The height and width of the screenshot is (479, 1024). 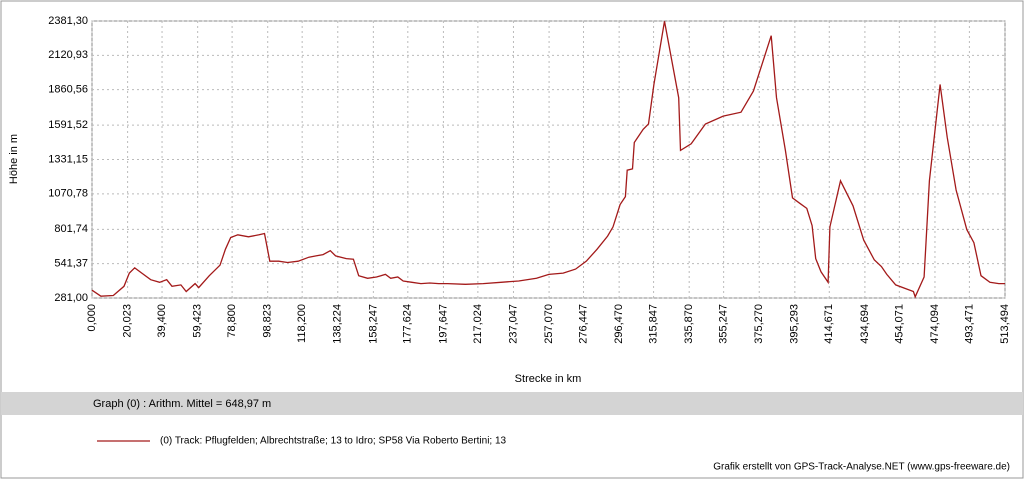 What do you see at coordinates (865, 324) in the screenshot?
I see `x-tick-label: 434,694` at bounding box center [865, 324].